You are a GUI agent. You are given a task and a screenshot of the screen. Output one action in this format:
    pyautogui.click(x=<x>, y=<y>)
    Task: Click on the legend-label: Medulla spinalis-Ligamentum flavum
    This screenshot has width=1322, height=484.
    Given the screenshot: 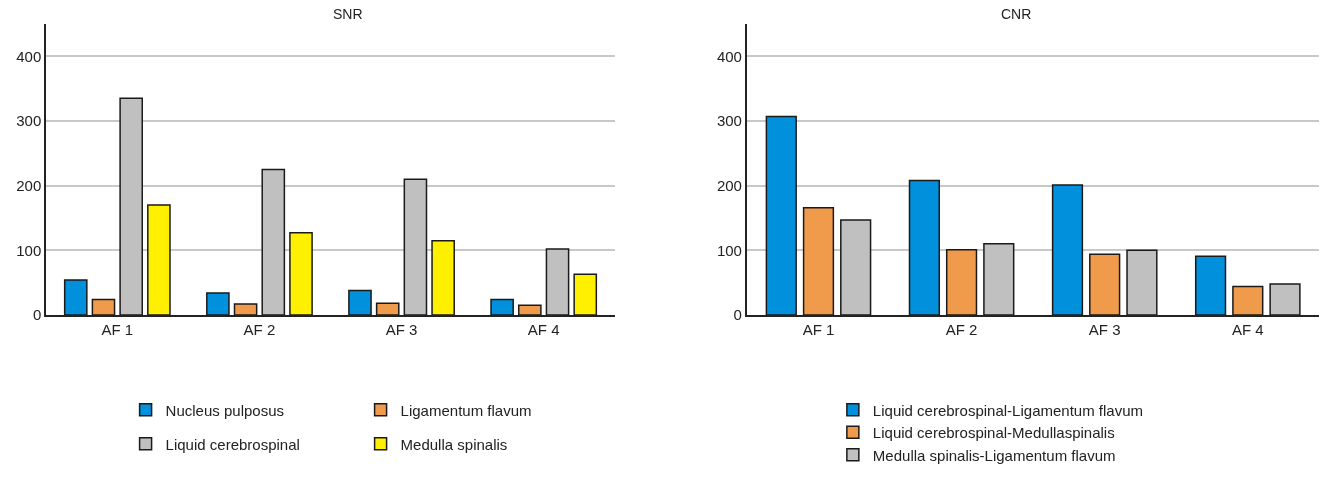 What is the action you would take?
    pyautogui.click(x=994, y=455)
    